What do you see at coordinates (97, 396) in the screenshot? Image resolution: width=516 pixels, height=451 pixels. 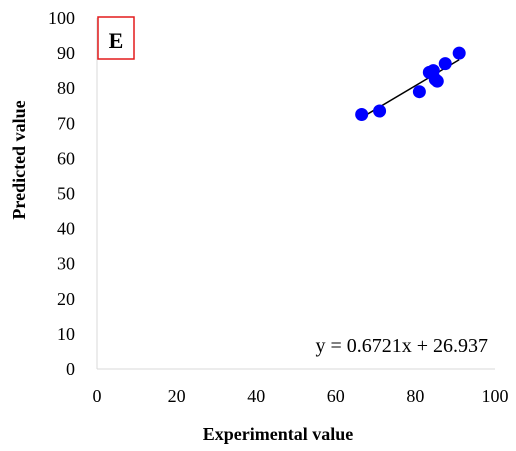 I see `x-tick-label: 0` at bounding box center [97, 396].